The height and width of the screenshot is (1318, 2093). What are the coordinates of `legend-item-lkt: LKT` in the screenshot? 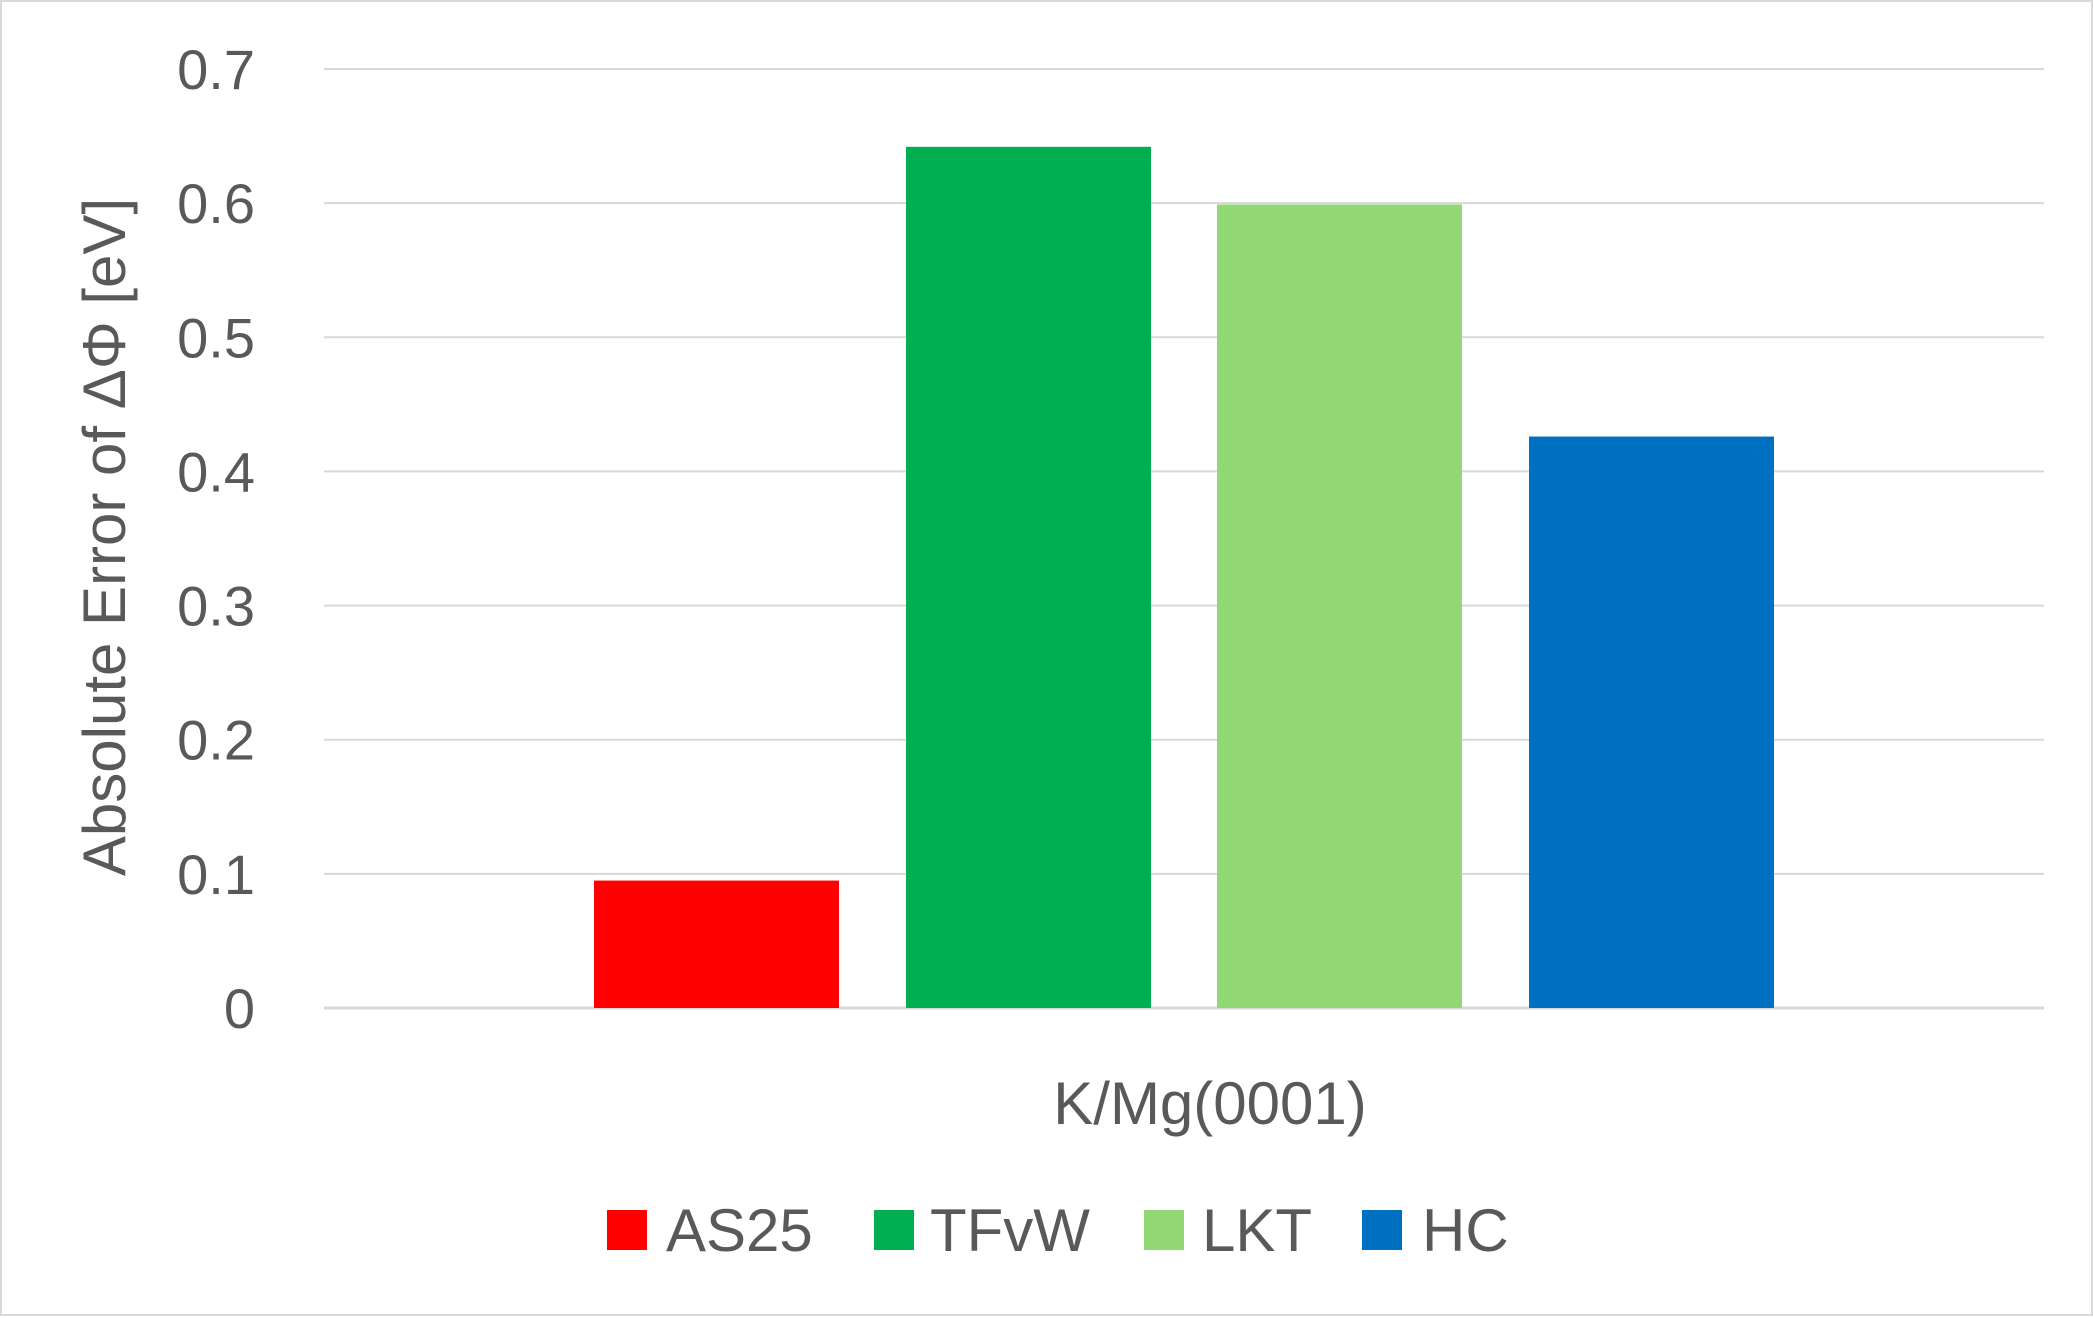 It's located at (1228, 1230).